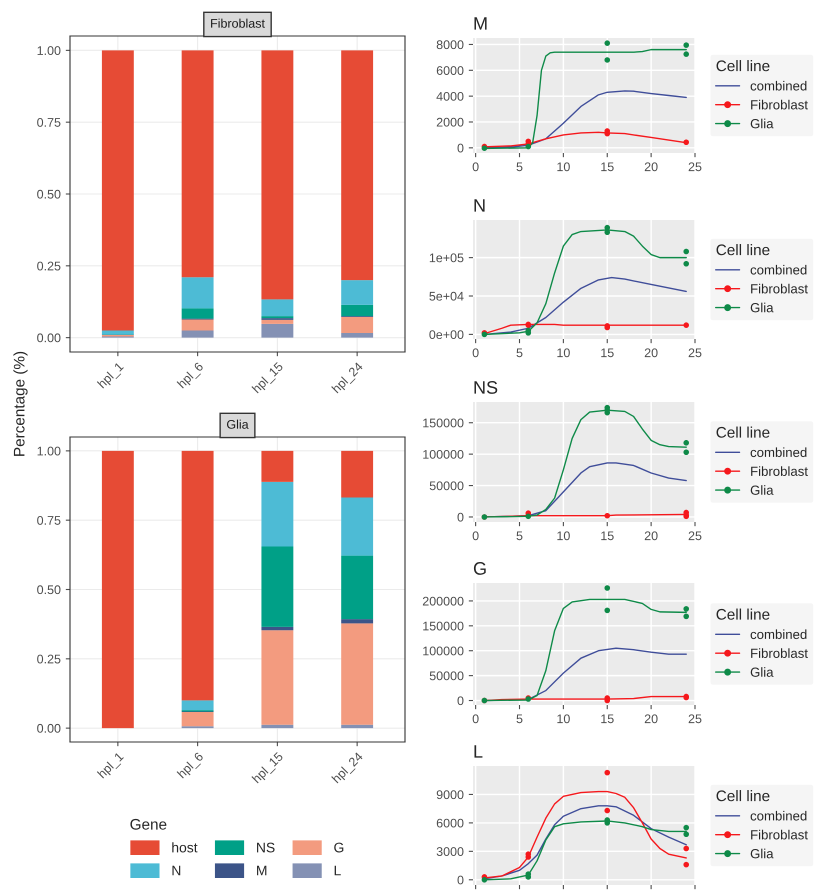 Image resolution: width=819 pixels, height=892 pixels. Describe the element at coordinates (238, 424) in the screenshot. I see `chart-title: Glia` at that location.